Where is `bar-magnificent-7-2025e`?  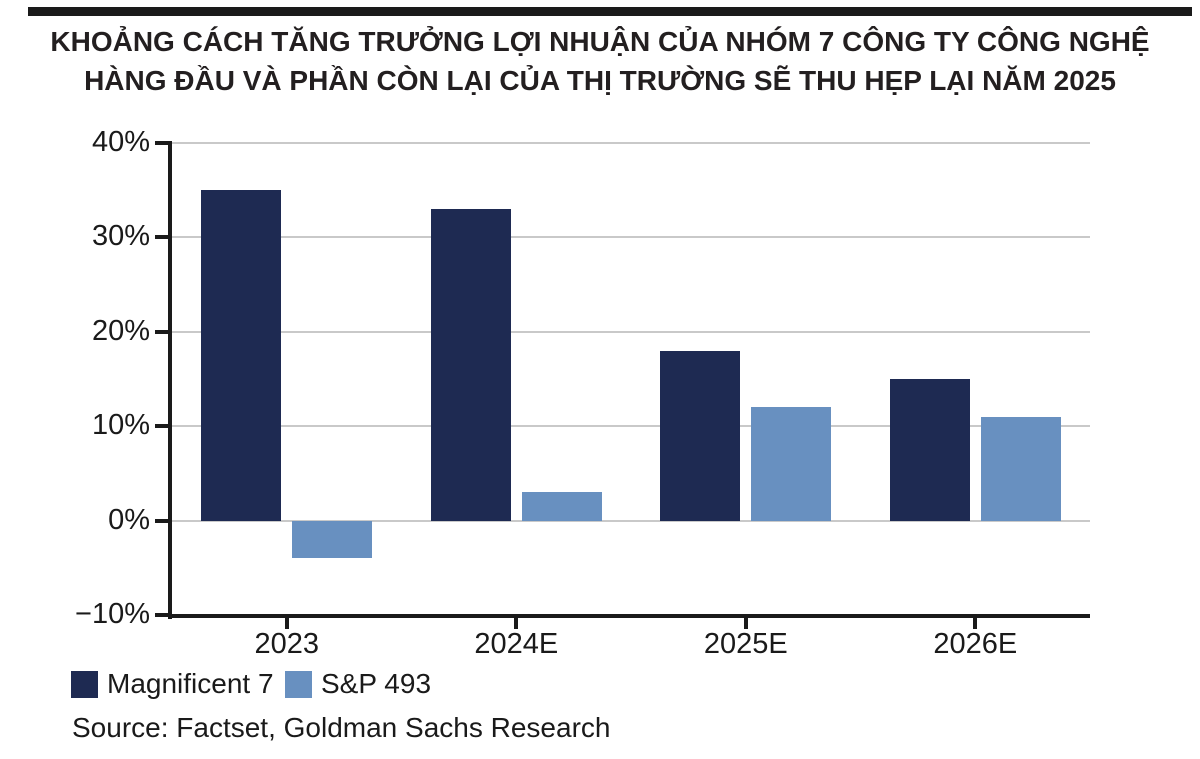 bar-magnificent-7-2025e is located at coordinates (700, 435).